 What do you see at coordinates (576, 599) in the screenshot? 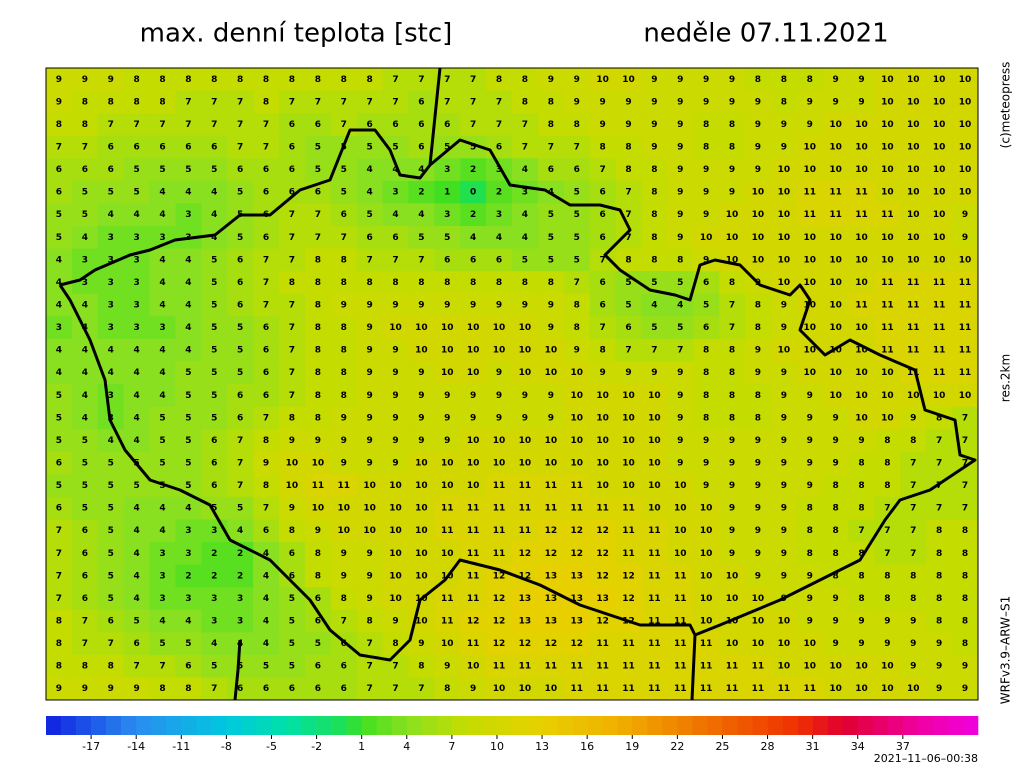
I see `grid-value: 13` at bounding box center [576, 599].